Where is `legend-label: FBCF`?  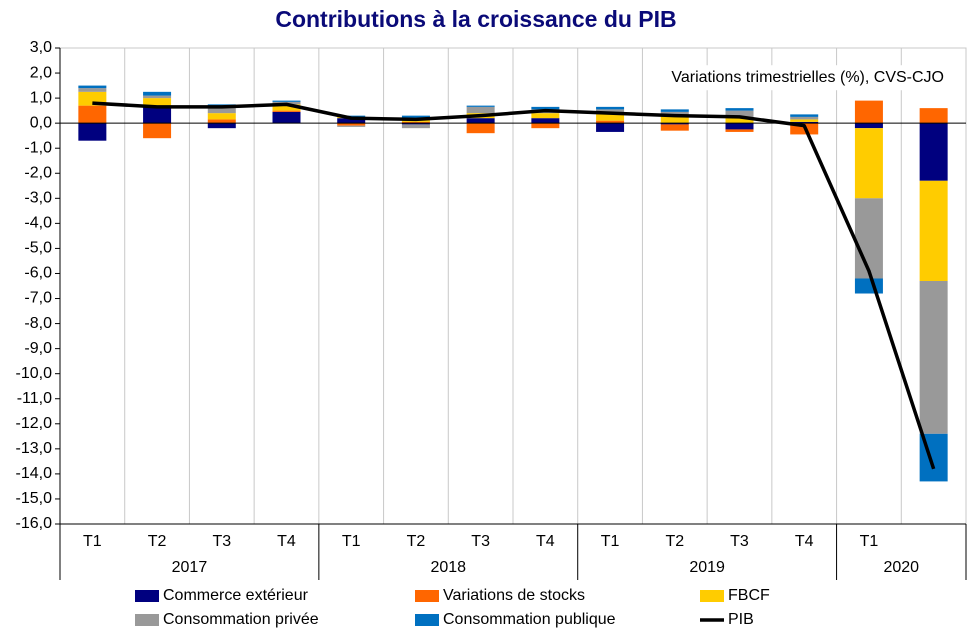 legend-label: FBCF is located at coordinates (749, 595).